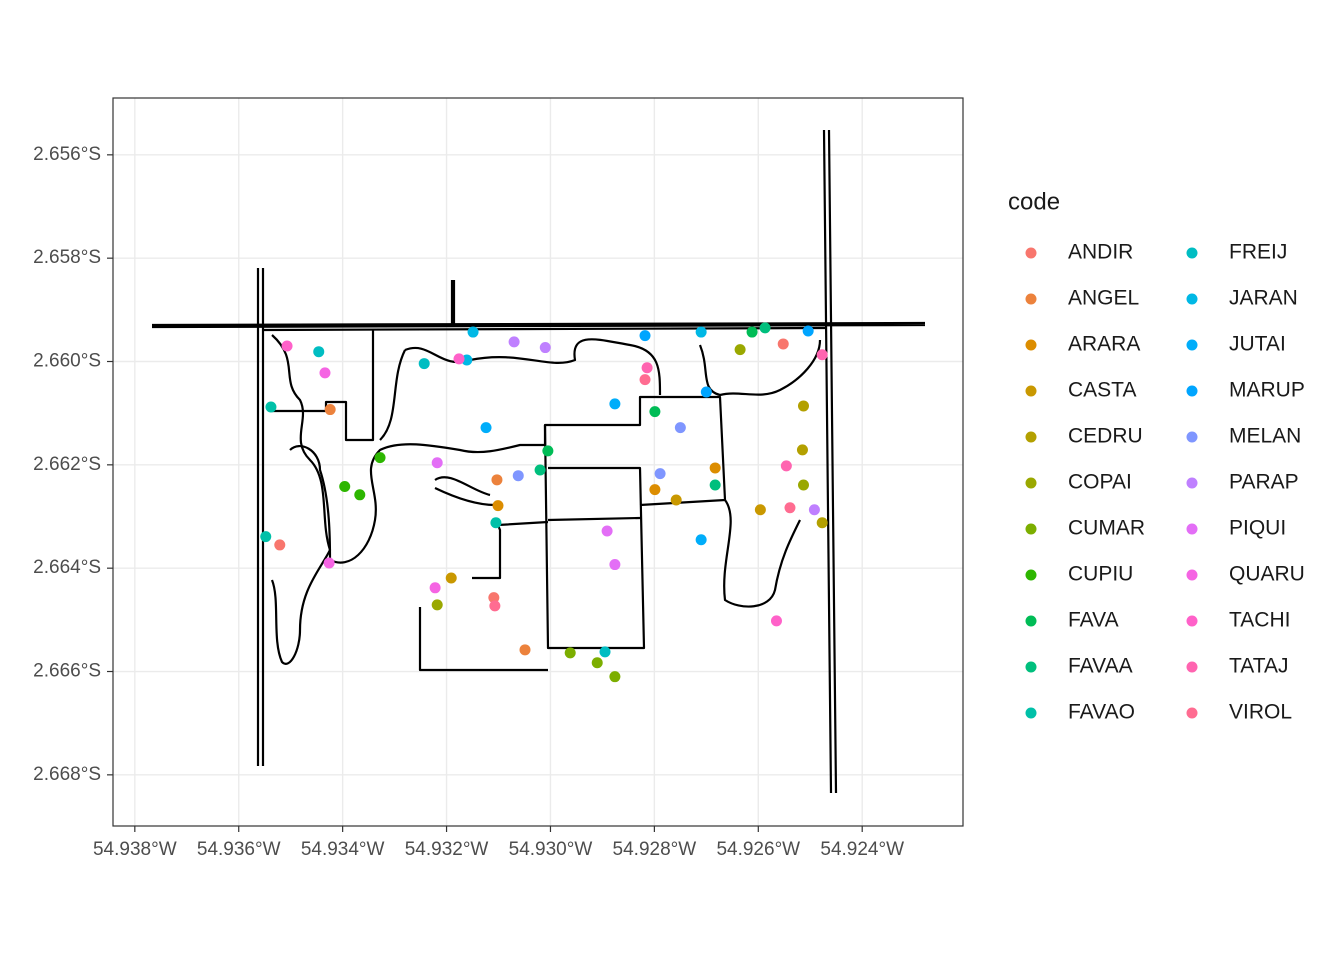 The image size is (1344, 965). What do you see at coordinates (447, 849) in the screenshot?
I see `x-tick-label: 54.932°W` at bounding box center [447, 849].